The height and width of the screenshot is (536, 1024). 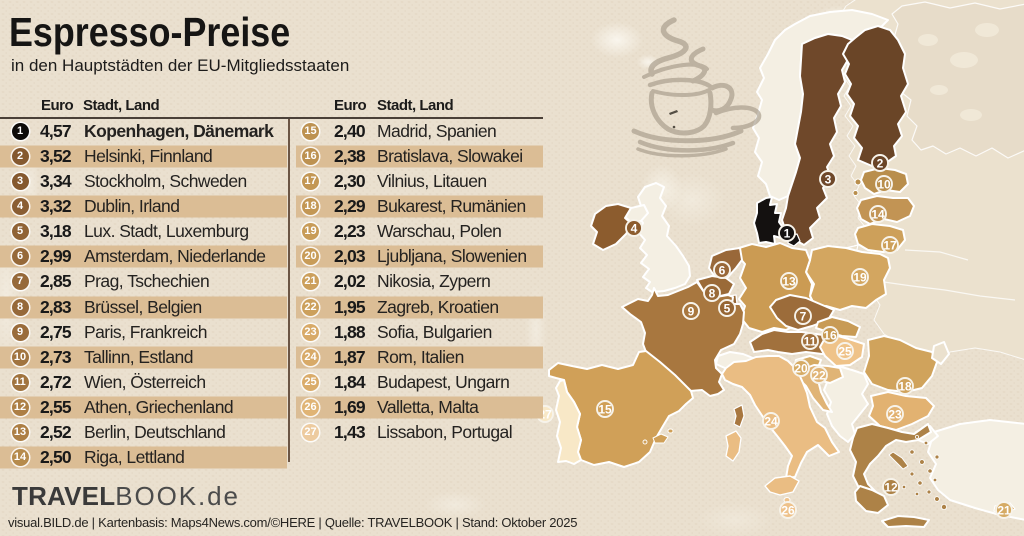 I want to click on svg-text: 17, so click(x=890, y=245).